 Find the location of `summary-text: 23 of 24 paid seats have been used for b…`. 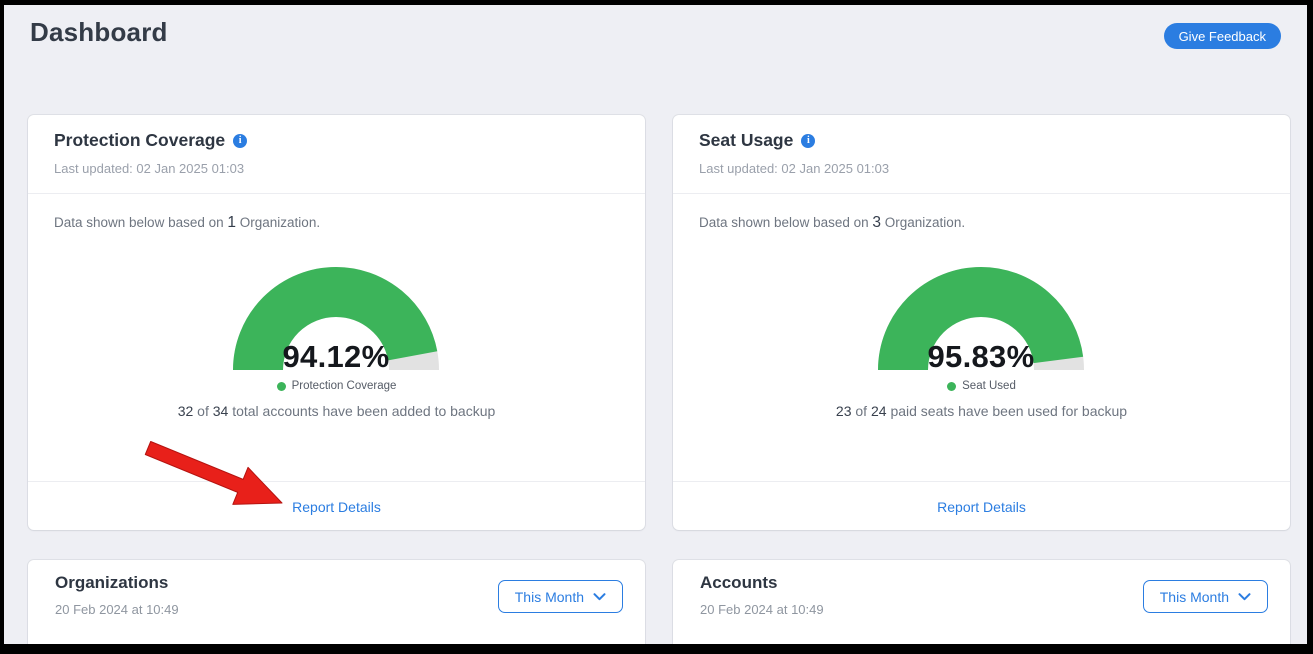

summary-text: 23 of 24 paid seats have been used for b… is located at coordinates (981, 411).